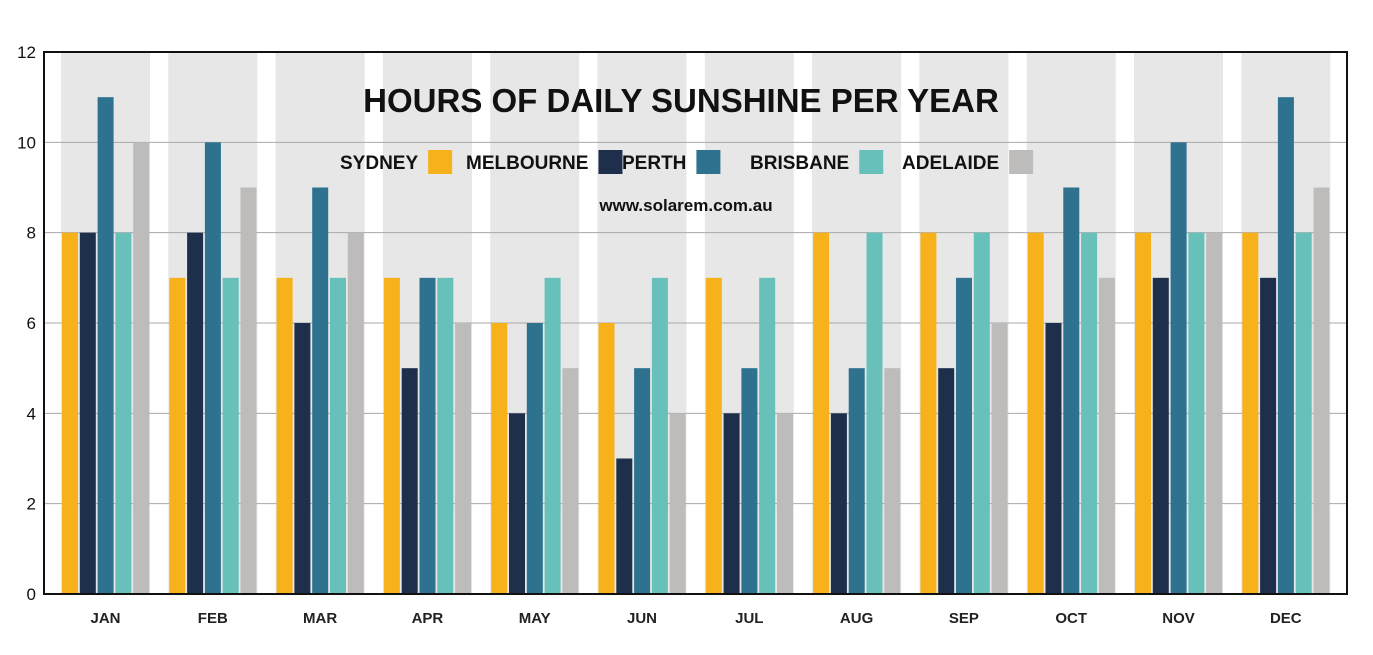 This screenshot has width=1373, height=655. What do you see at coordinates (26, 142) in the screenshot?
I see `y-tick-label: 10` at bounding box center [26, 142].